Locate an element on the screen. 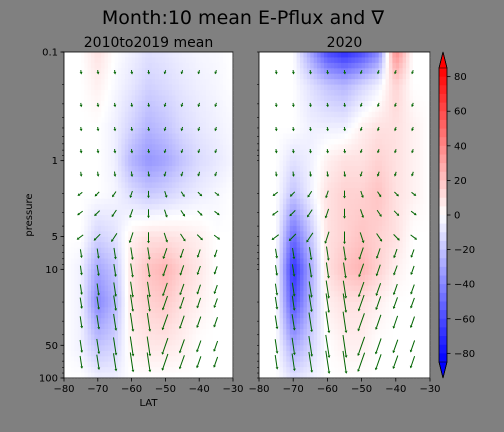 Image resolution: width=504 pixels, height=432 pixels. panel-title: 2020 is located at coordinates (345, 43).